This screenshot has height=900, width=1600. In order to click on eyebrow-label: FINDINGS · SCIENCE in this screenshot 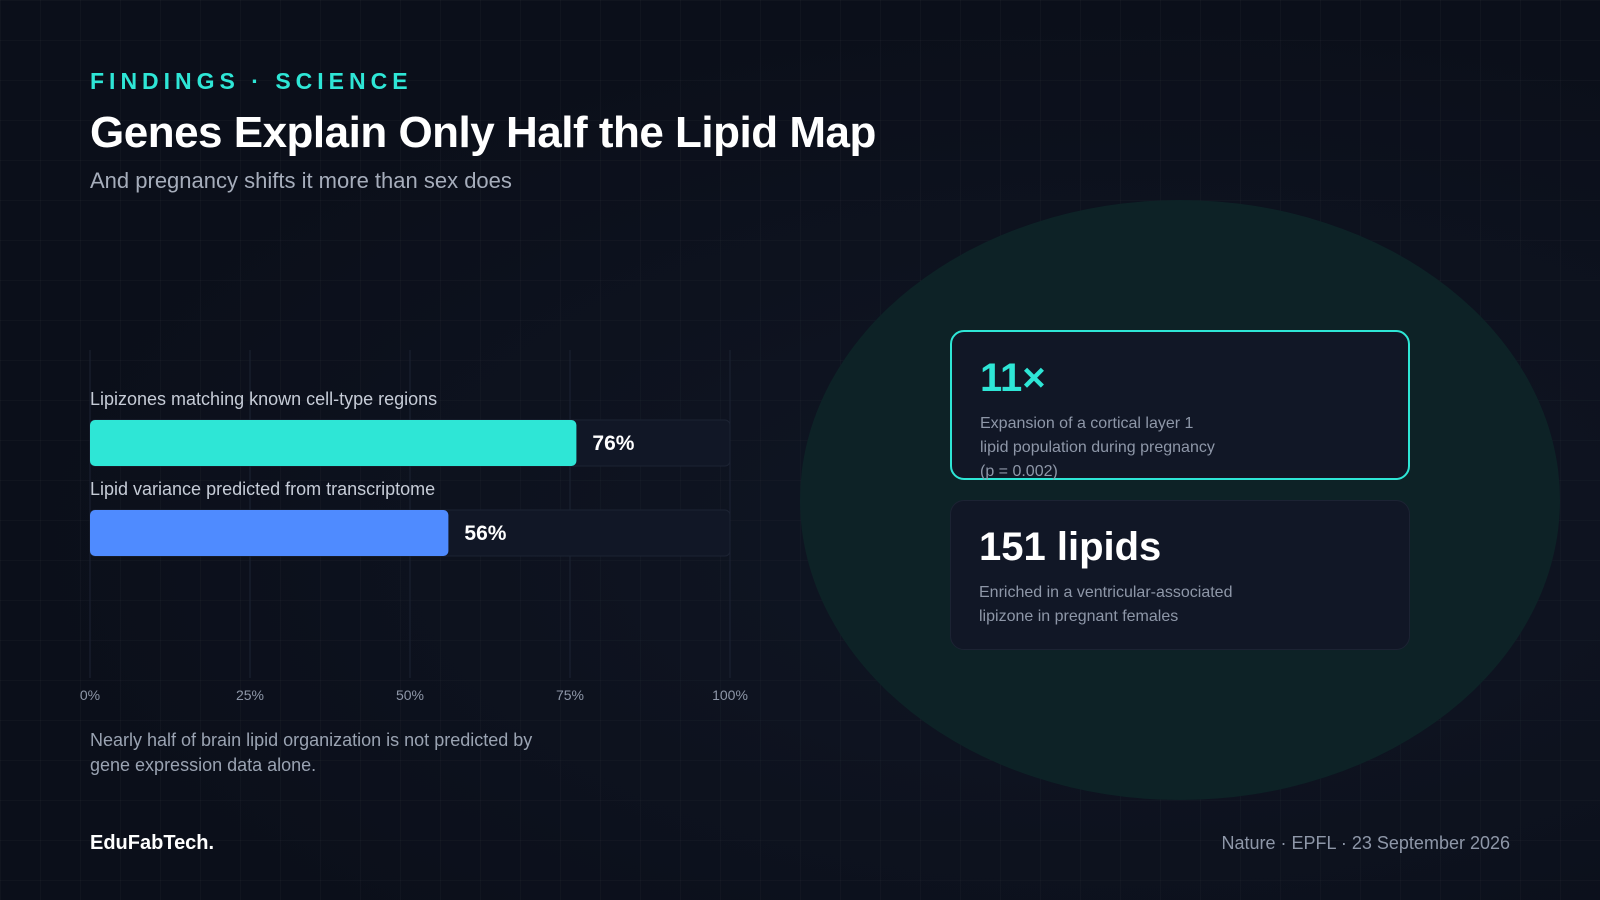, I will do `click(251, 81)`.